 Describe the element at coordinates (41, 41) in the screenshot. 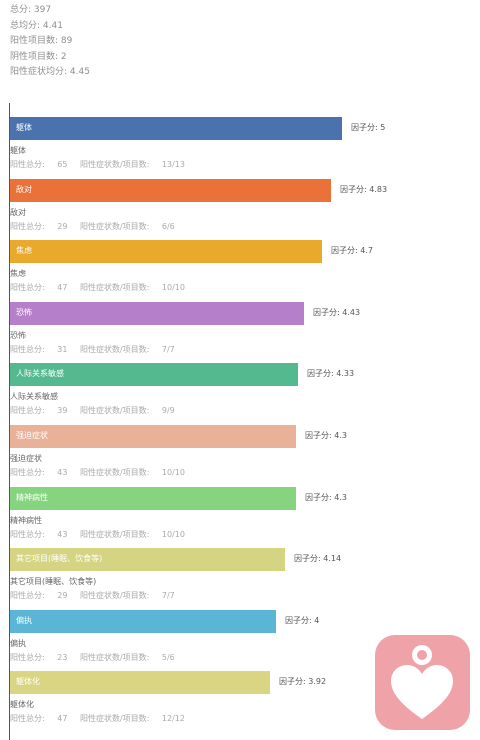

I see `positive-item-count: 阳性项目数: 89` at that location.